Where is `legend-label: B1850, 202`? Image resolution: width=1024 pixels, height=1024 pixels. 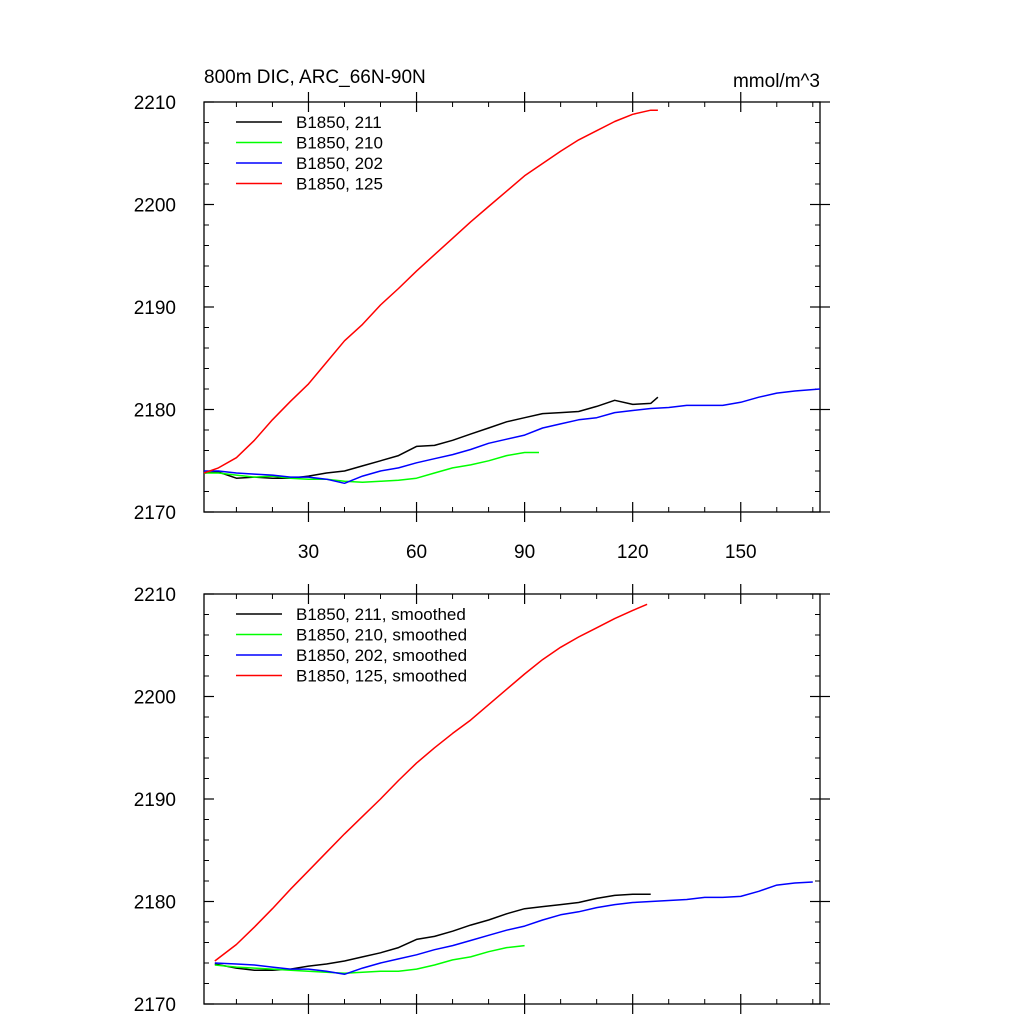 legend-label: B1850, 202 is located at coordinates (339, 163).